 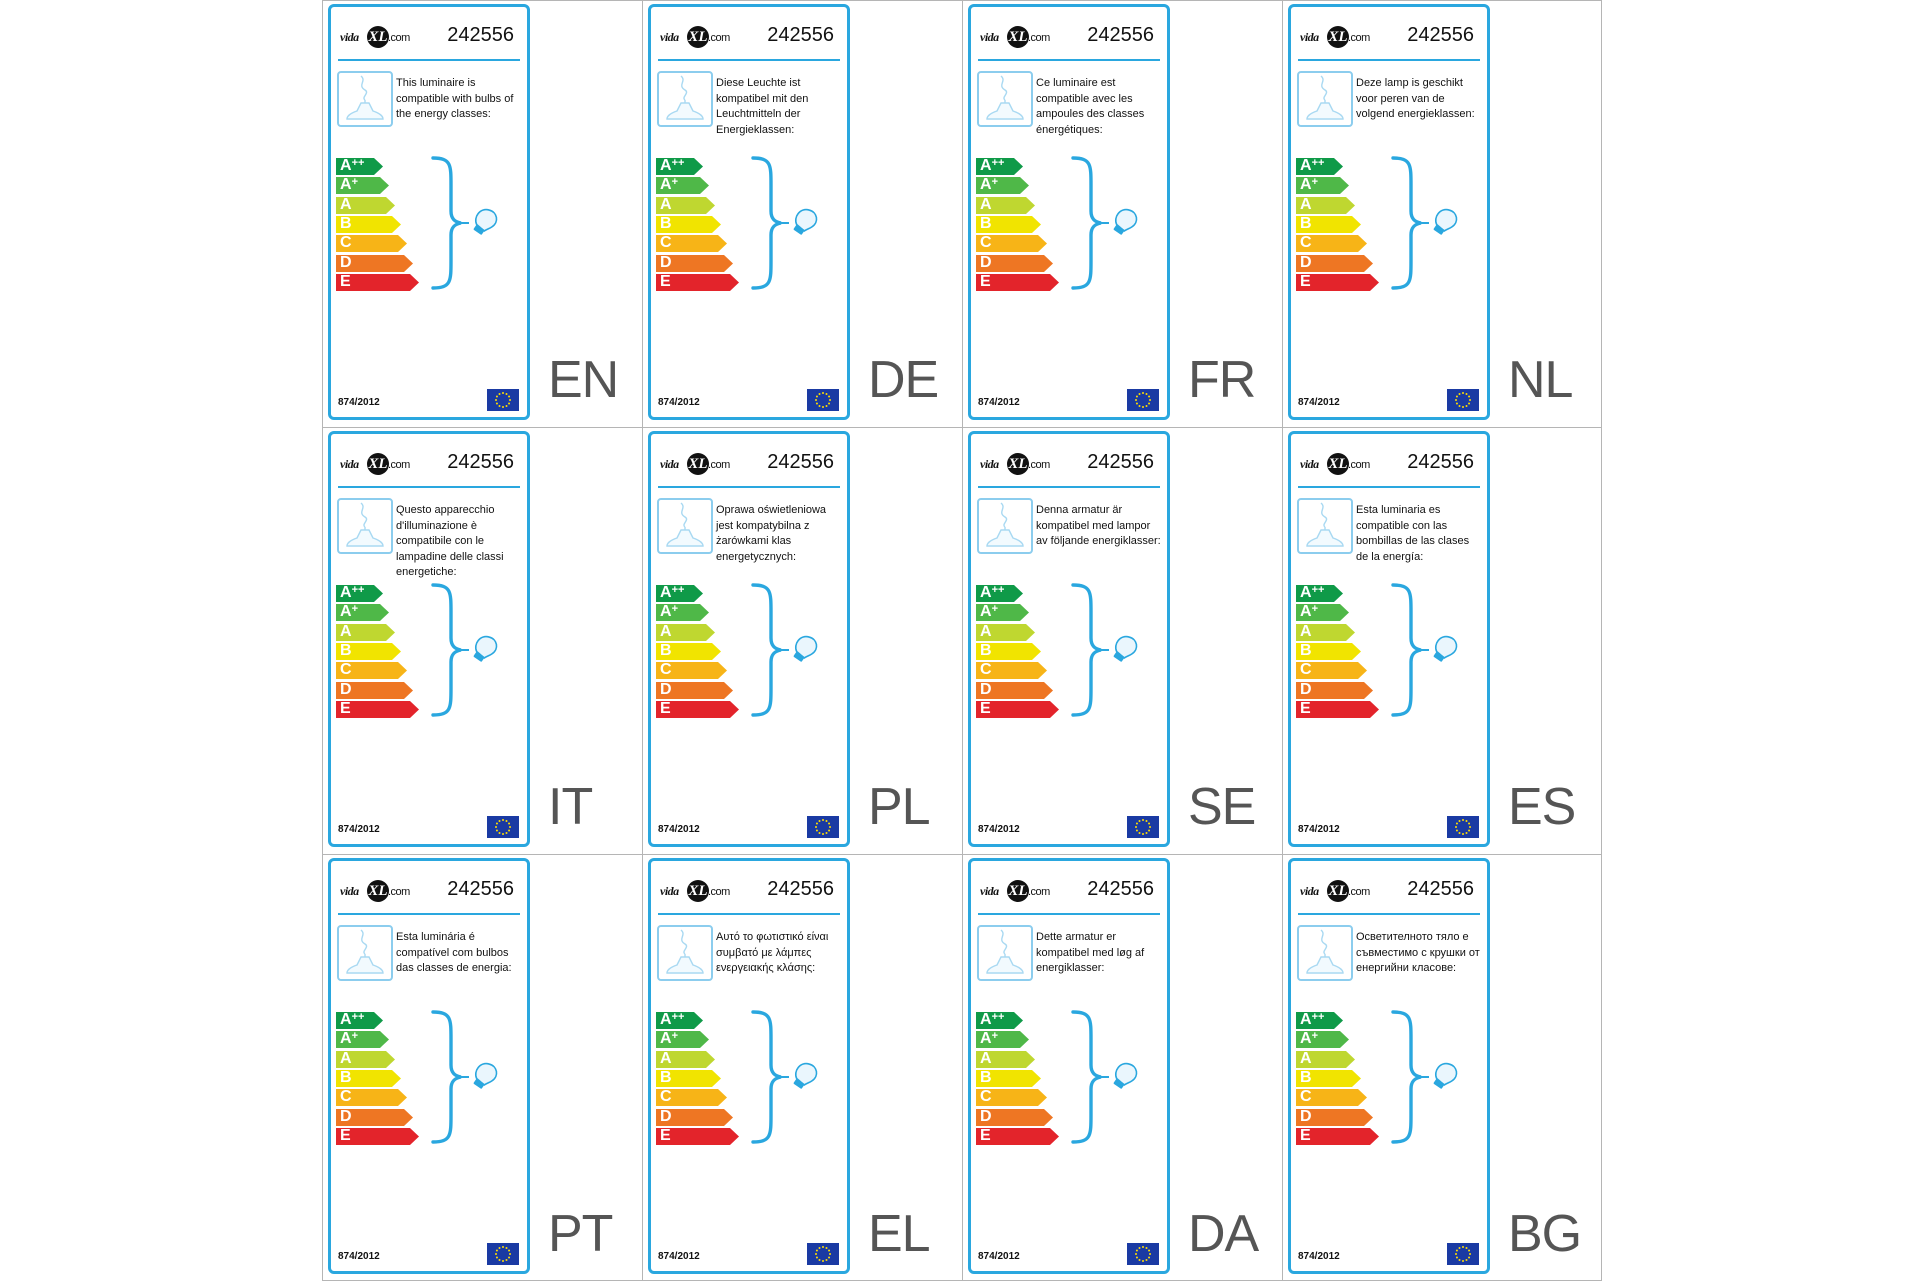 I want to click on regulation-number: 874/2012, so click(x=1319, y=829).